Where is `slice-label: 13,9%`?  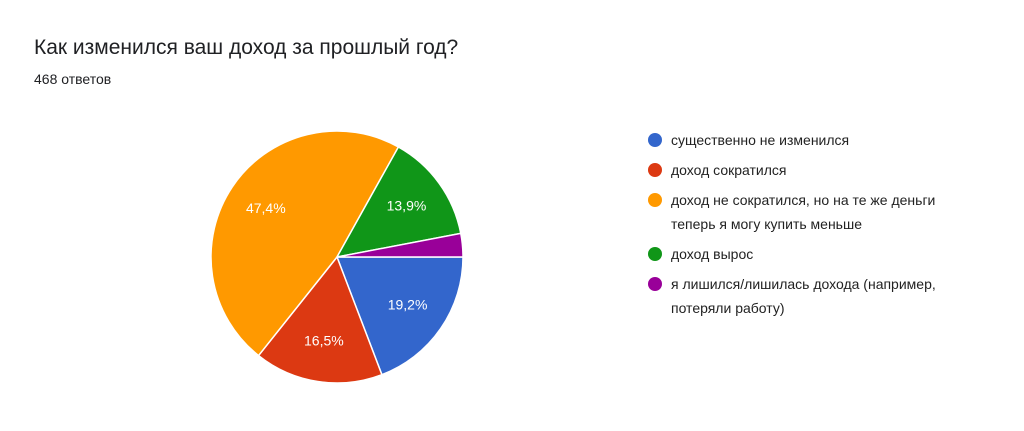 slice-label: 13,9% is located at coordinates (407, 206).